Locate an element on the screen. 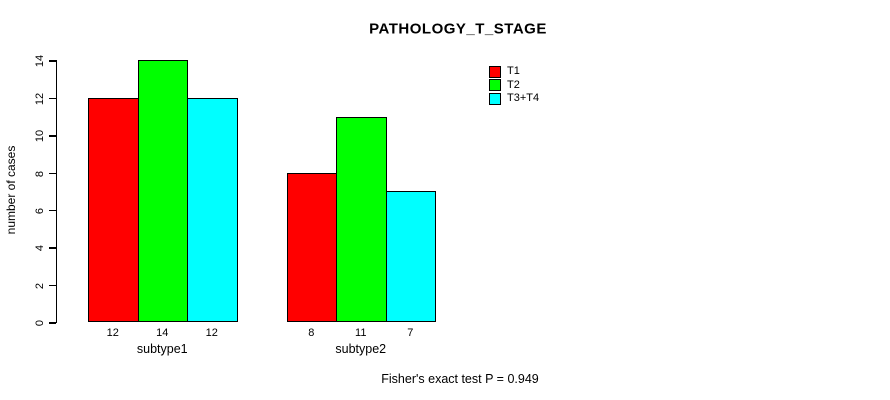 Image resolution: width=890 pixels, height=400 pixels. legend-label: T2 is located at coordinates (513, 84).